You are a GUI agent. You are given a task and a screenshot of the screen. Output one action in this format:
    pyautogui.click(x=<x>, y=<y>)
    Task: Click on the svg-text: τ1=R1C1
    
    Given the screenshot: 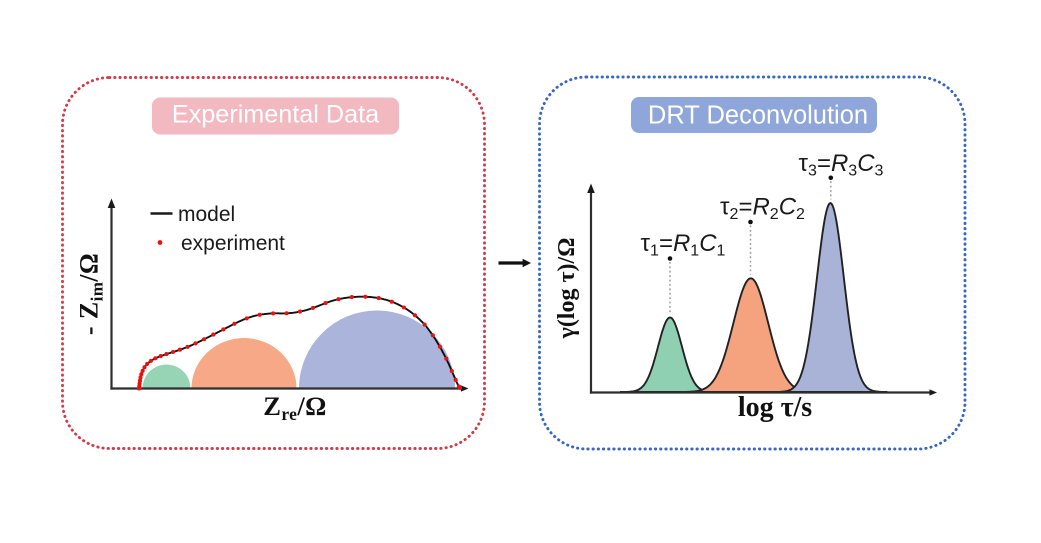 What is the action you would take?
    pyautogui.click(x=683, y=245)
    